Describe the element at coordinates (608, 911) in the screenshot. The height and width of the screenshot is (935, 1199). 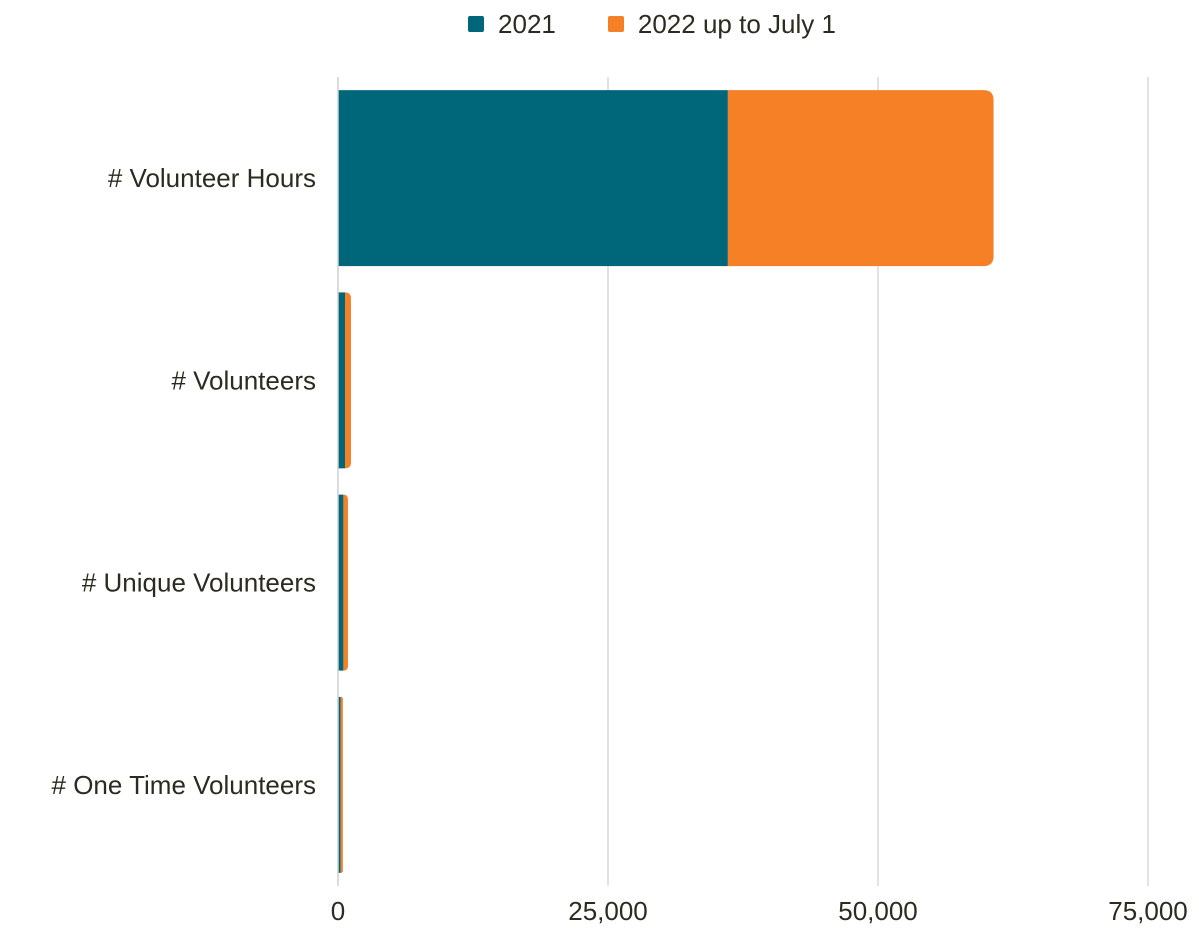
I see `x-tick-label-1: 25,000` at that location.